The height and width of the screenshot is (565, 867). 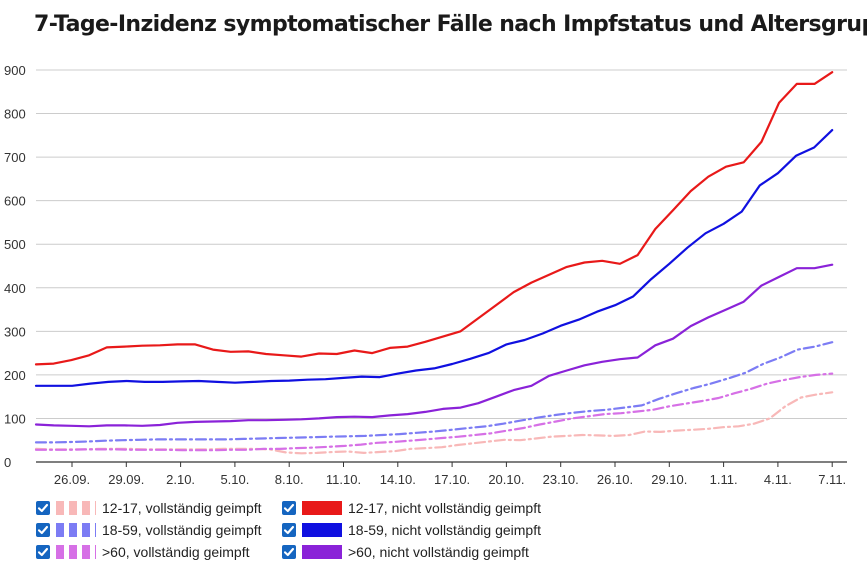 I want to click on x-tick-label: 7.11., so click(x=832, y=479).